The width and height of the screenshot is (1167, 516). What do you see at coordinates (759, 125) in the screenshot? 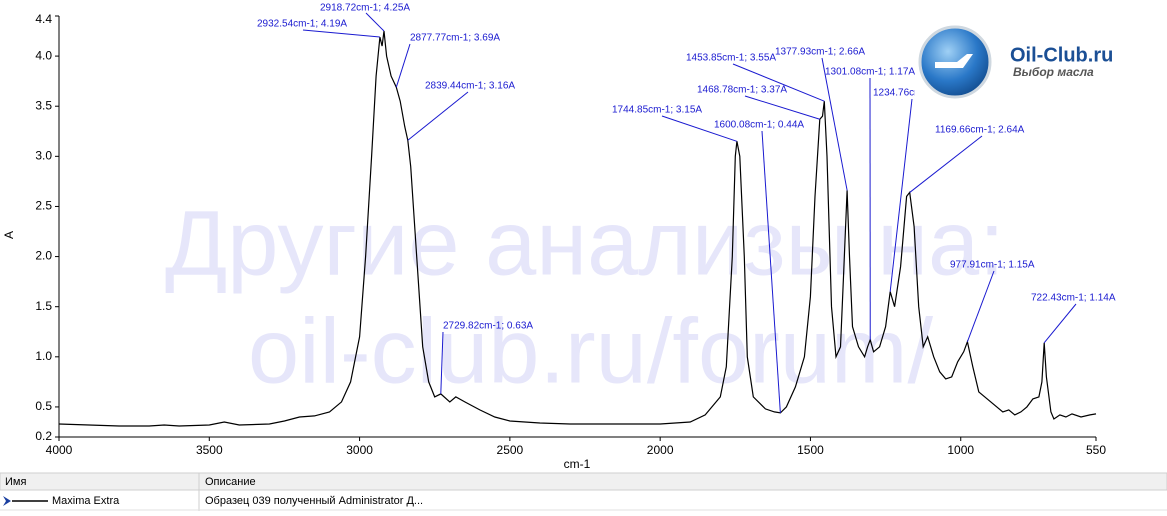
I see `annotation-label: 1600.08cm-1; 0.44A` at bounding box center [759, 125].